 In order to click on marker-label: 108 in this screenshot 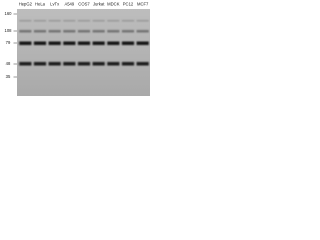, I will do `click(9, 30)`.